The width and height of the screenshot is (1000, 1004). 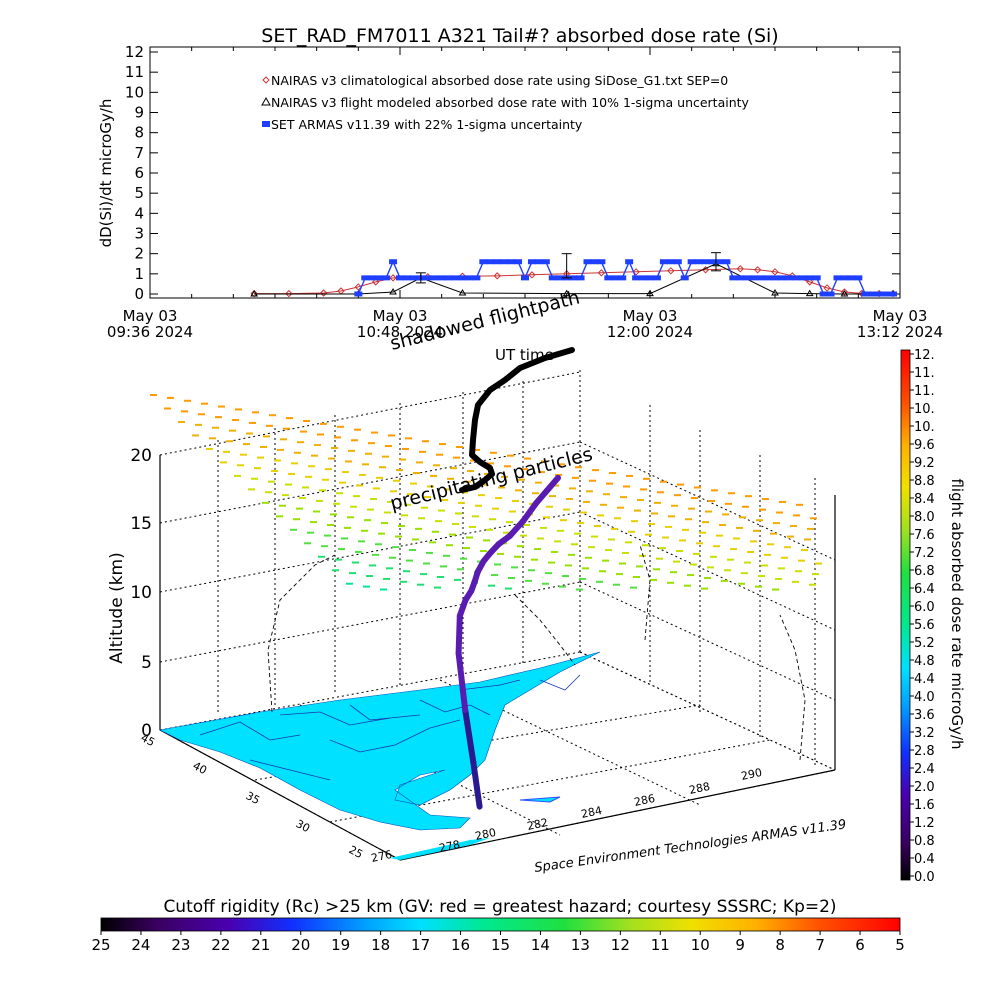 I want to click on longitude-tick-label: 278, so click(x=449, y=846).